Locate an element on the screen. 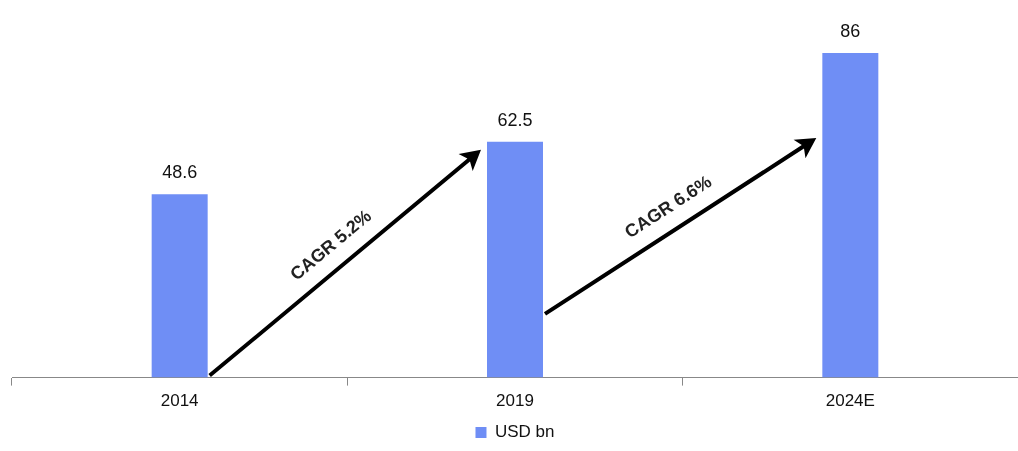 Image resolution: width=1018 pixels, height=451 pixels. x-tick-label: 2014 is located at coordinates (179, 401).